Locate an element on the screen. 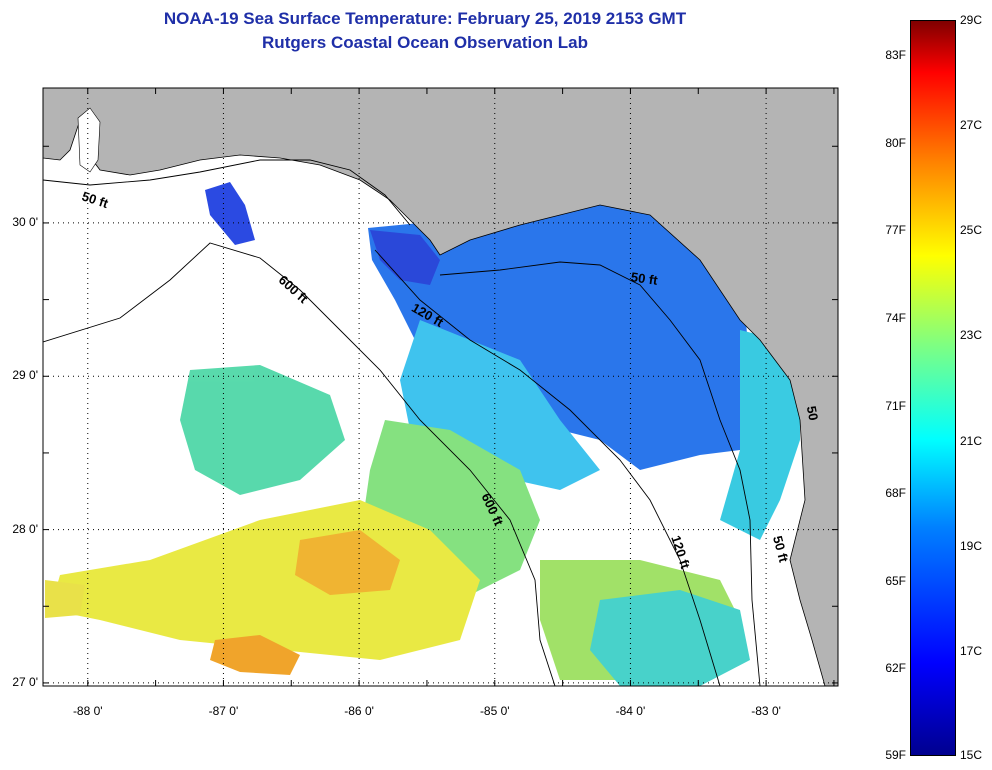  colorbar-celsius-label: 25C is located at coordinates (971, 230).